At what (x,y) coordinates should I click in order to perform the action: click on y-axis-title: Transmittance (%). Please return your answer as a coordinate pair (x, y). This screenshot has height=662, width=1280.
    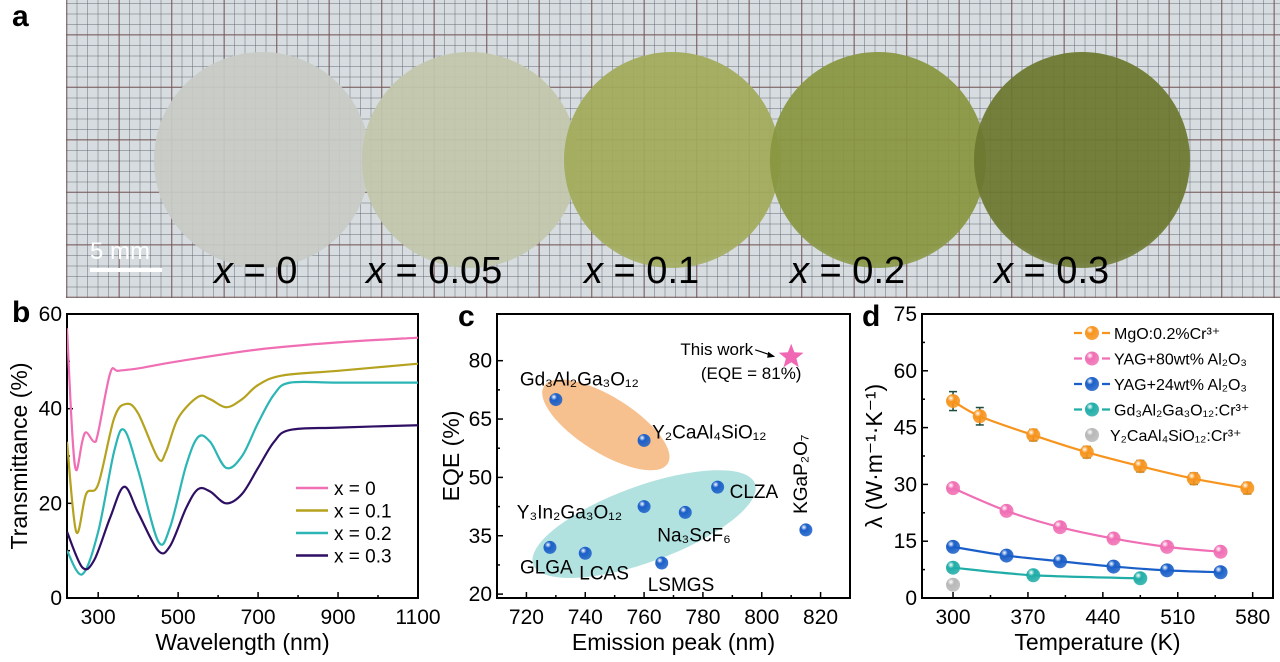
    Looking at the image, I should click on (19, 455).